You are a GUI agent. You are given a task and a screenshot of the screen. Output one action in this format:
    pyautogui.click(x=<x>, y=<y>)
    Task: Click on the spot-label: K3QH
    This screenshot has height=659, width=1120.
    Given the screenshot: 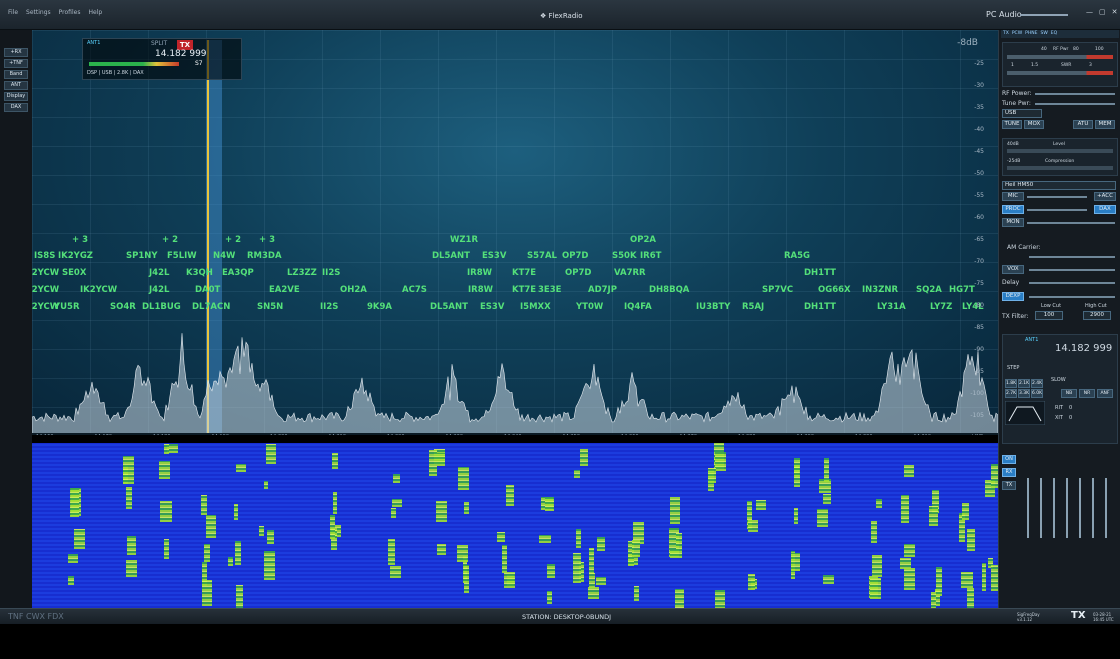 What is the action you would take?
    pyautogui.click(x=199, y=273)
    